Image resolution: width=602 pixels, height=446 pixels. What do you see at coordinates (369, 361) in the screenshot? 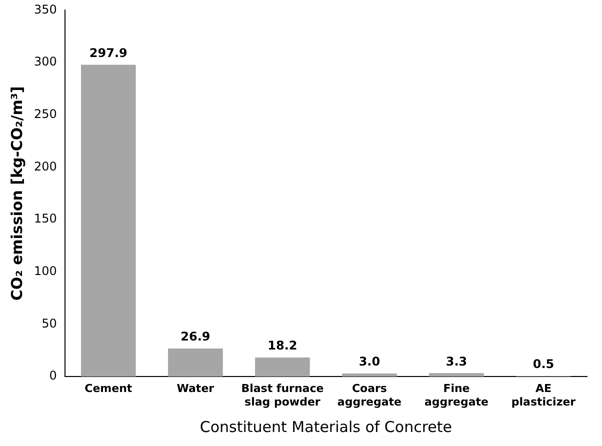
I see `data-label: 3.0` at bounding box center [369, 361].